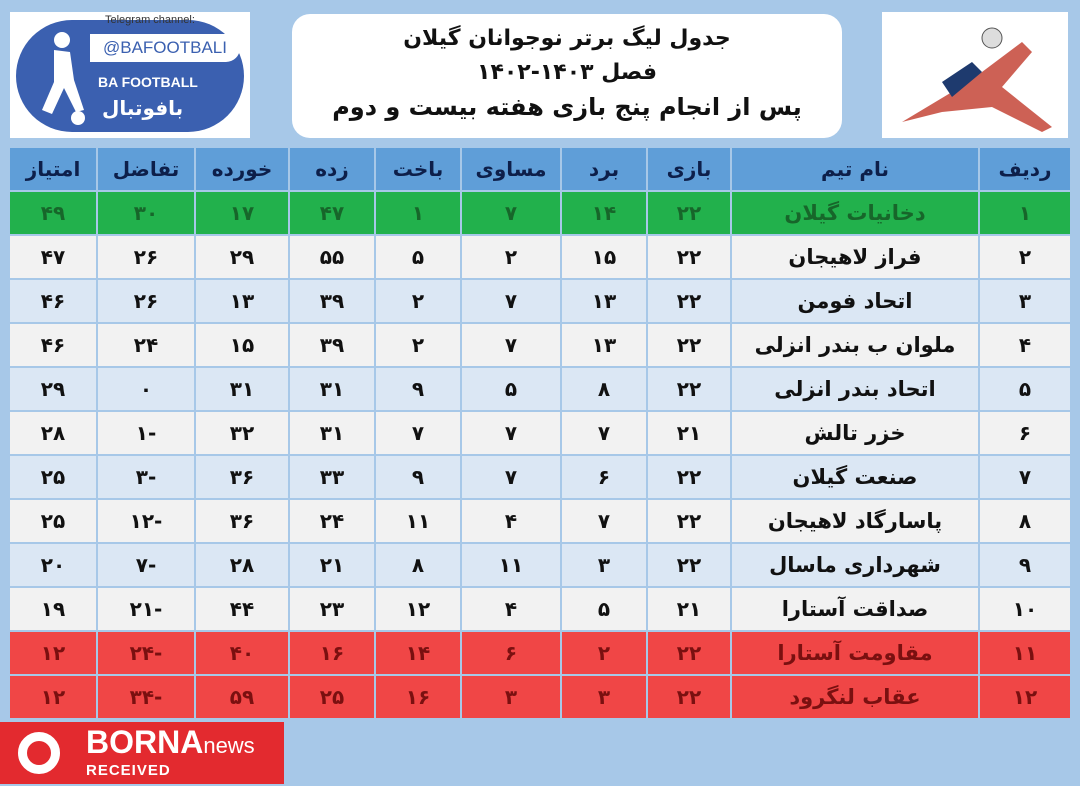 The width and height of the screenshot is (1080, 786). I want to click on team-name: فراز لاهیجان, so click(855, 257).